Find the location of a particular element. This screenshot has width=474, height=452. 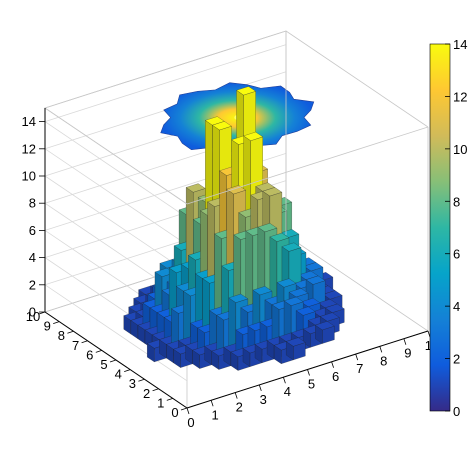

x-tick-label: 9 is located at coordinates (407, 353).